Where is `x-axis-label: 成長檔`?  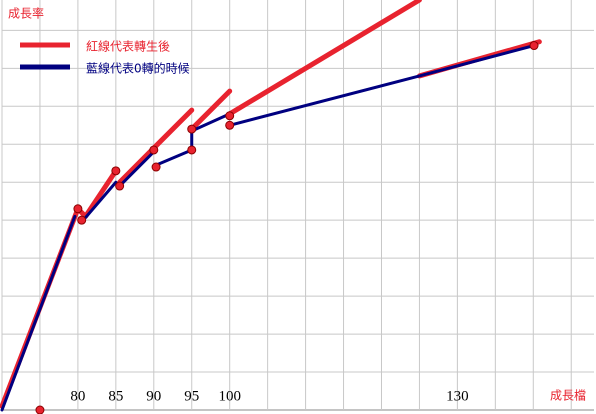 x-axis-label: 成長檔 is located at coordinates (568, 396).